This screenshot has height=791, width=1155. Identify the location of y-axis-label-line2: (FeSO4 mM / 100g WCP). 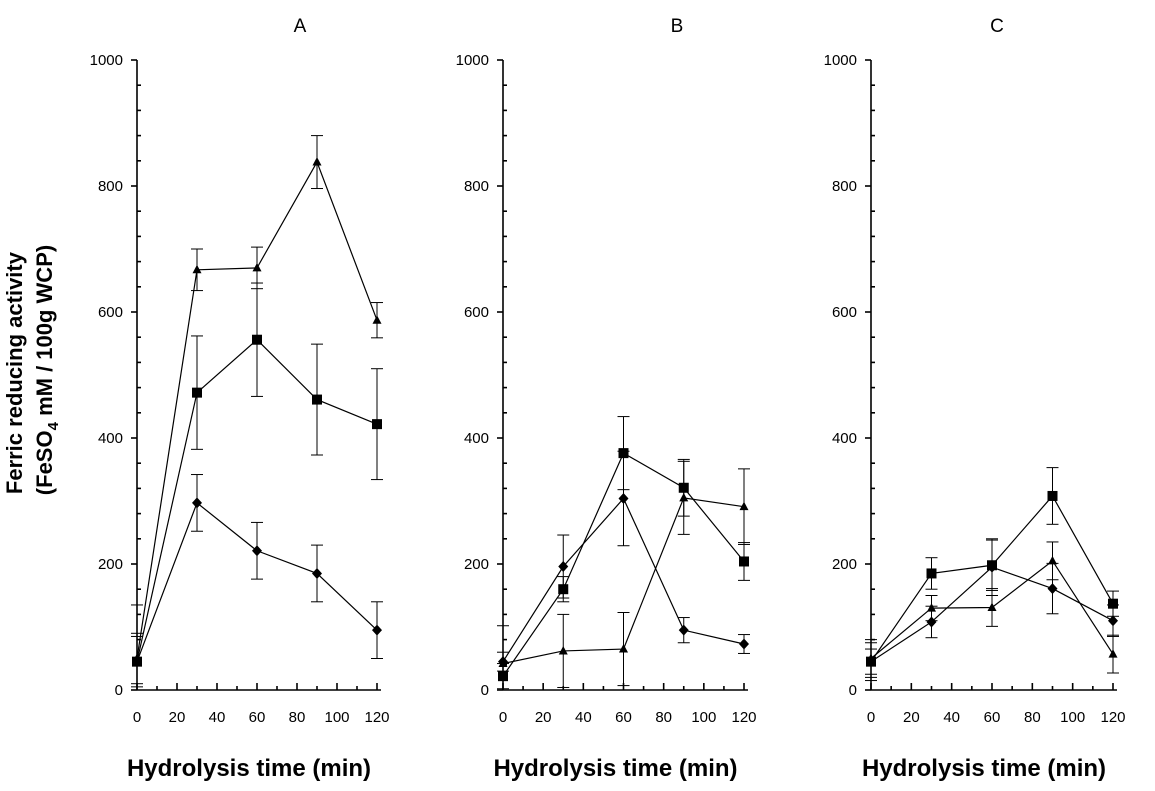
(47, 370).